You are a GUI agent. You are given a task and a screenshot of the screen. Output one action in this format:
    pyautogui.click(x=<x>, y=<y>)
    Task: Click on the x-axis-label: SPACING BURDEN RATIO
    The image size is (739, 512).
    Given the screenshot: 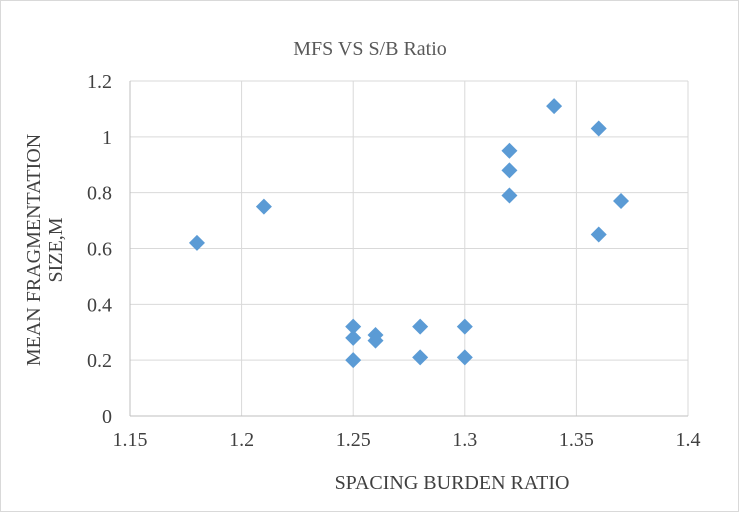 What is the action you would take?
    pyautogui.click(x=452, y=483)
    